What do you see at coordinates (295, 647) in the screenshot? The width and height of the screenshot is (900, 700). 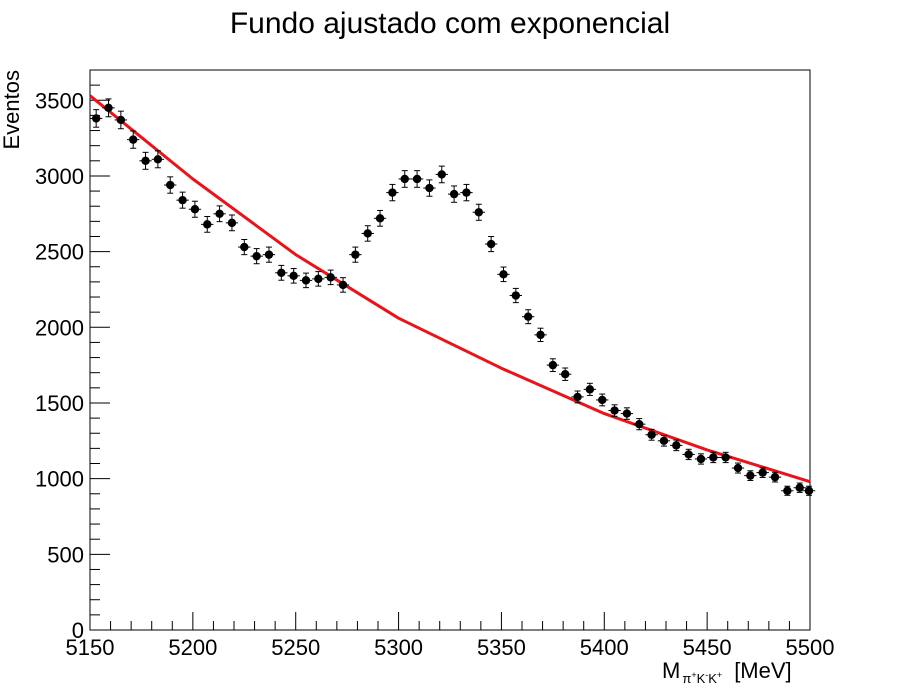 I see `x-tick-label: 5250` at bounding box center [295, 647].